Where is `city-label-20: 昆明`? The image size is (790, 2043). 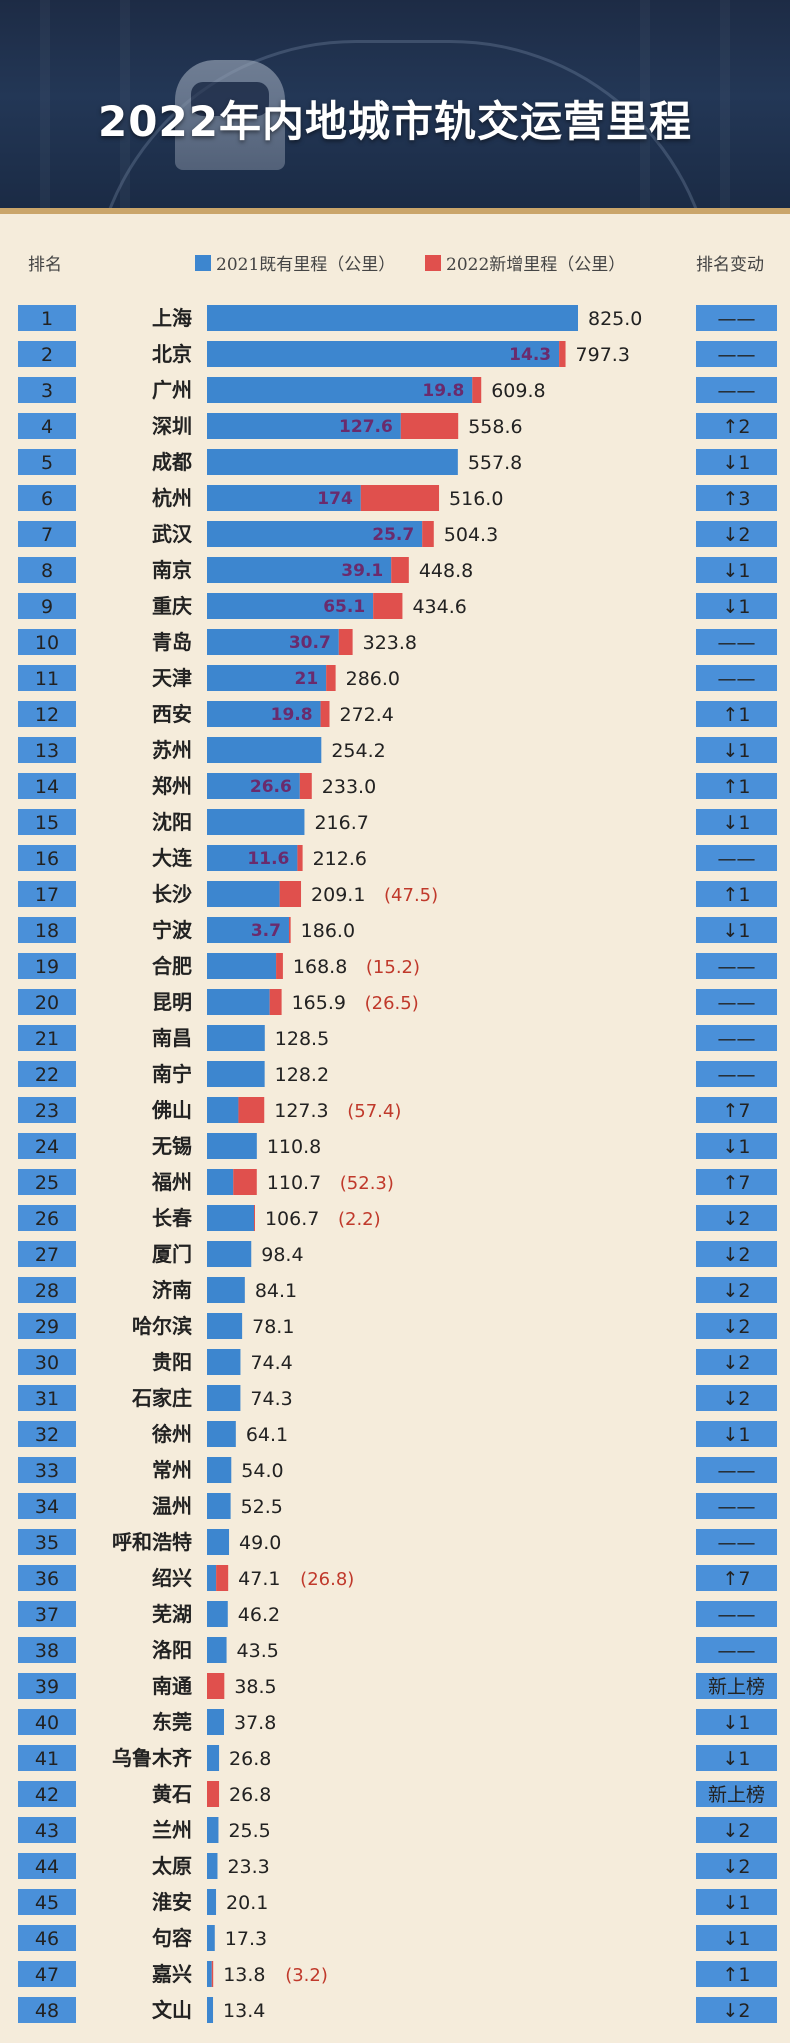 city-label-20: 昆明 is located at coordinates (172, 1002).